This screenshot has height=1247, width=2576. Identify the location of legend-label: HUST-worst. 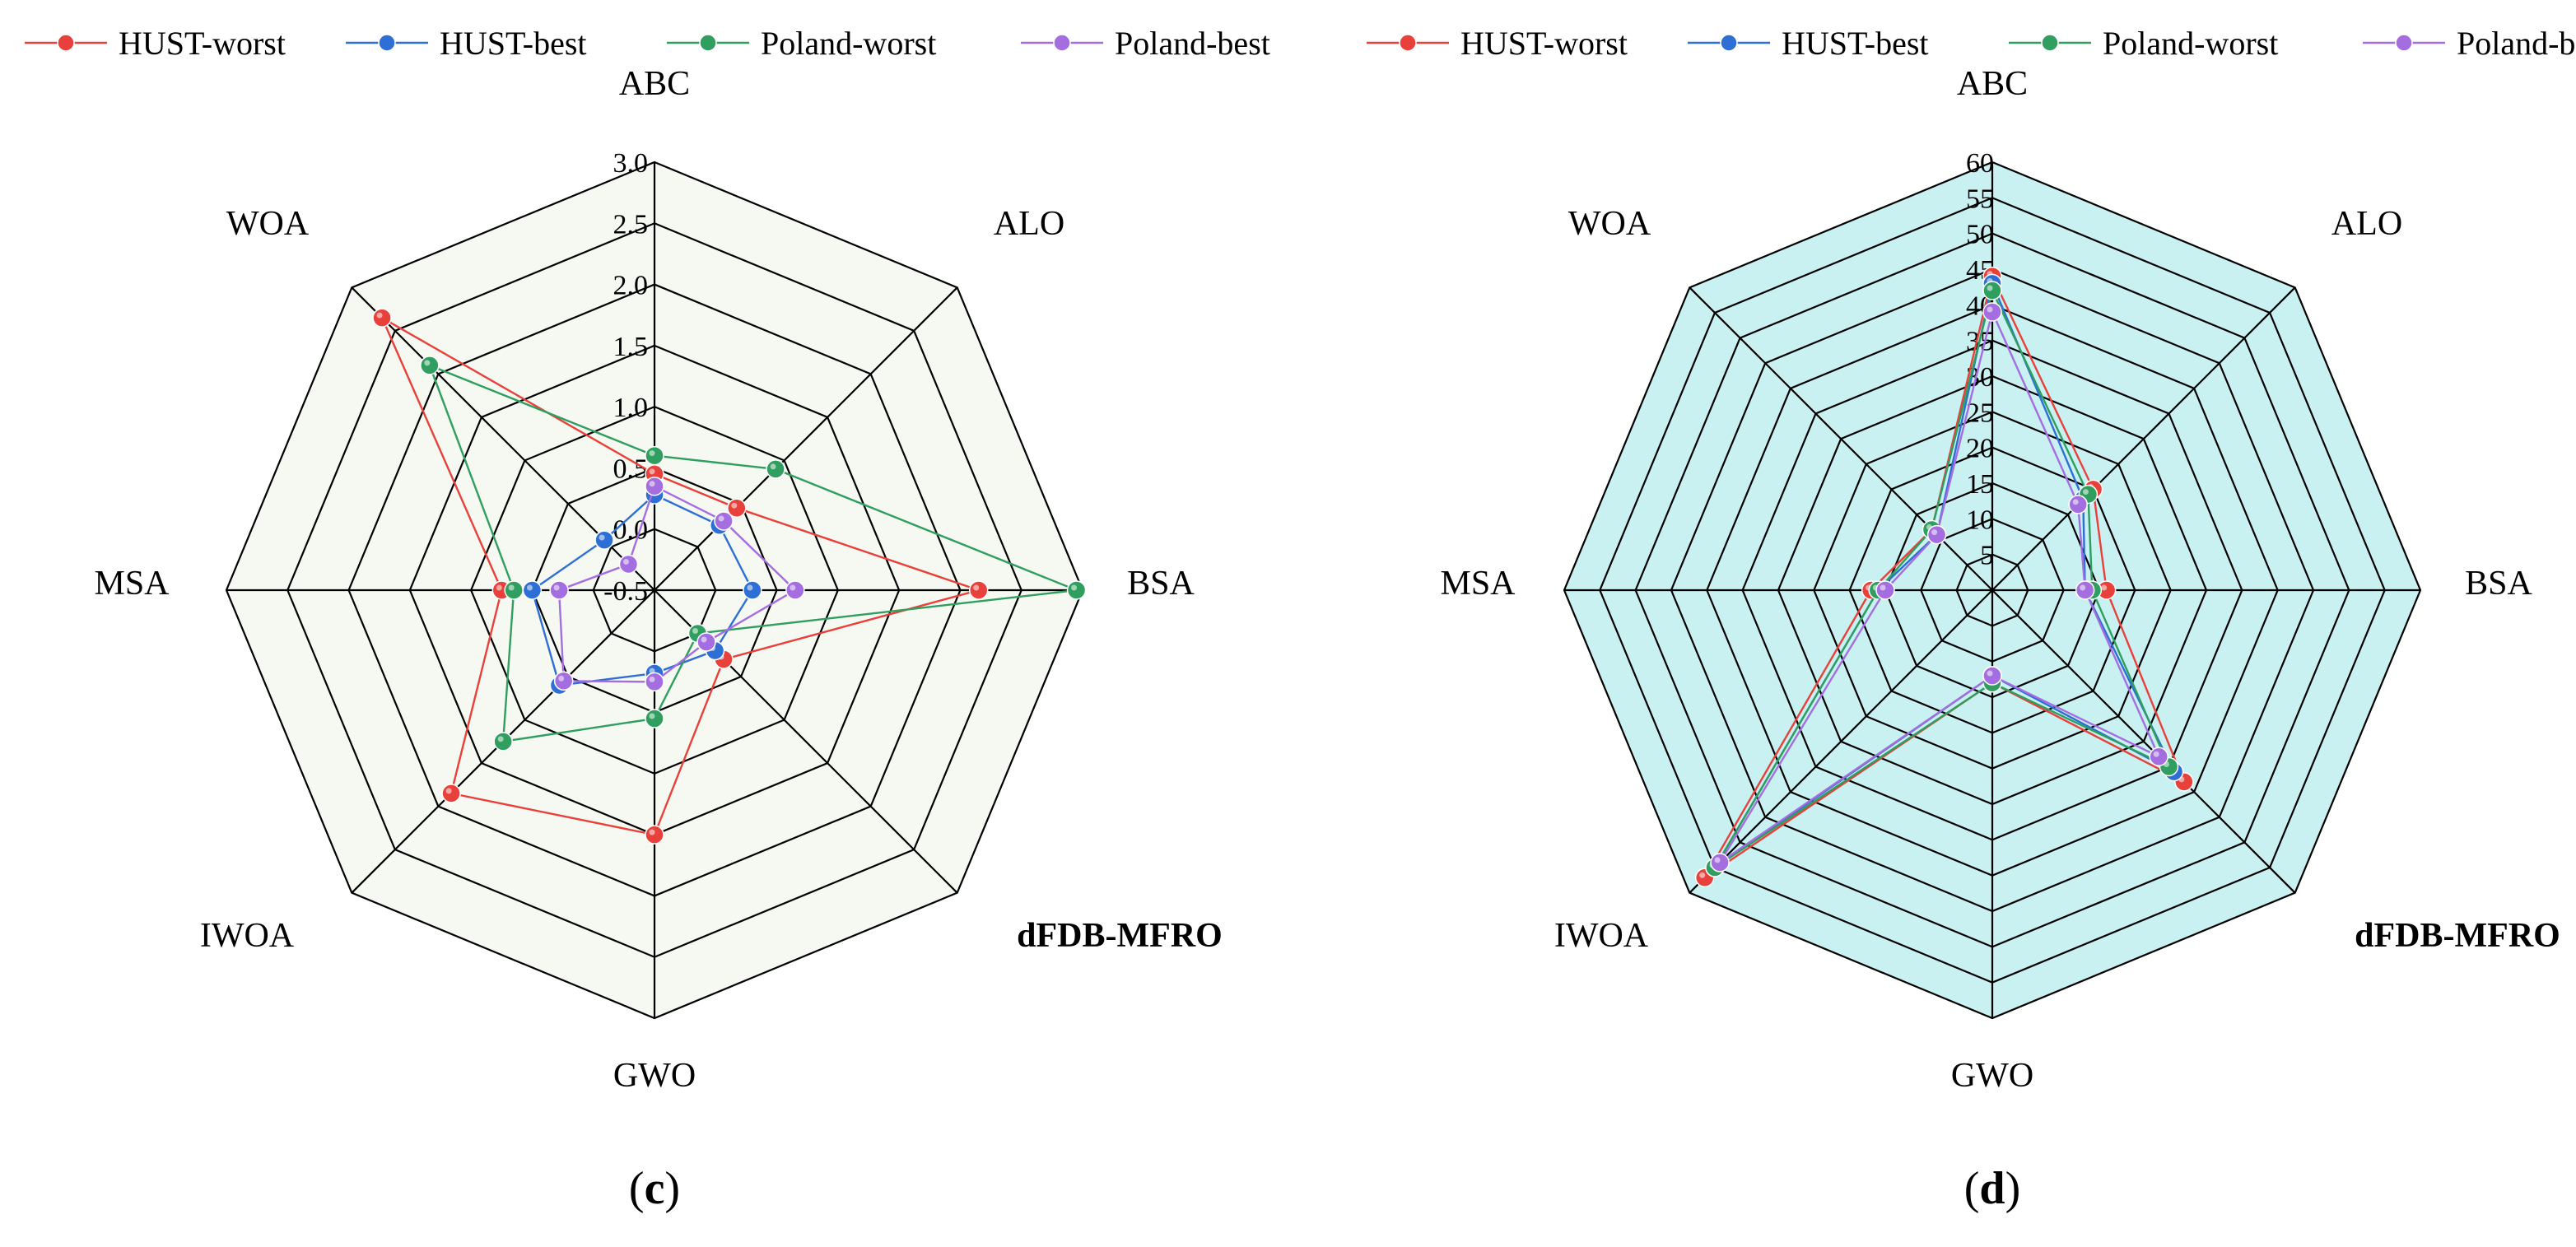
(1544, 43).